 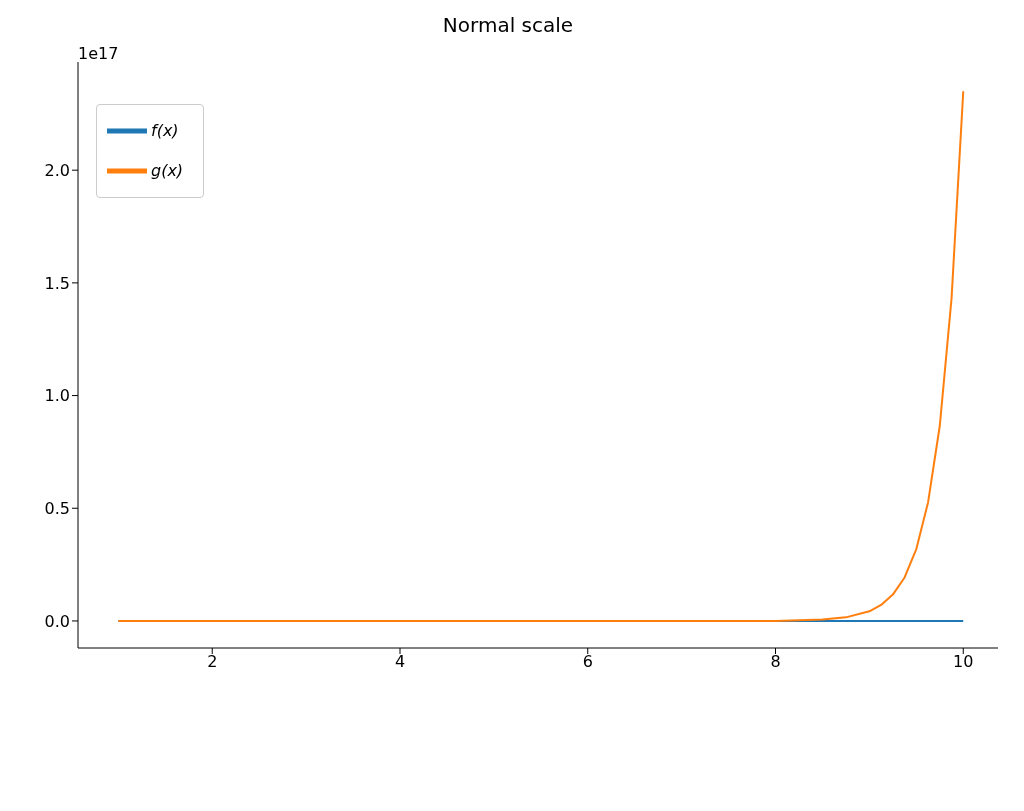 I want to click on legend-label: g(x), so click(x=167, y=170).